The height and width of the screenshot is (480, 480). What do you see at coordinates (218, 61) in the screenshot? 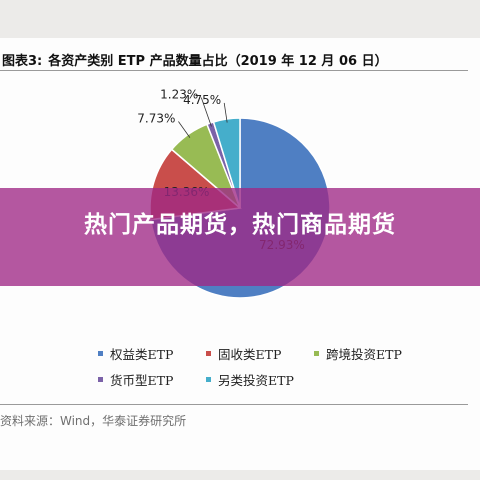
I see `figure-title-text: 各资产类别 ETP 产品数量占比（2019 年 12 月 06 日）` at bounding box center [218, 61].